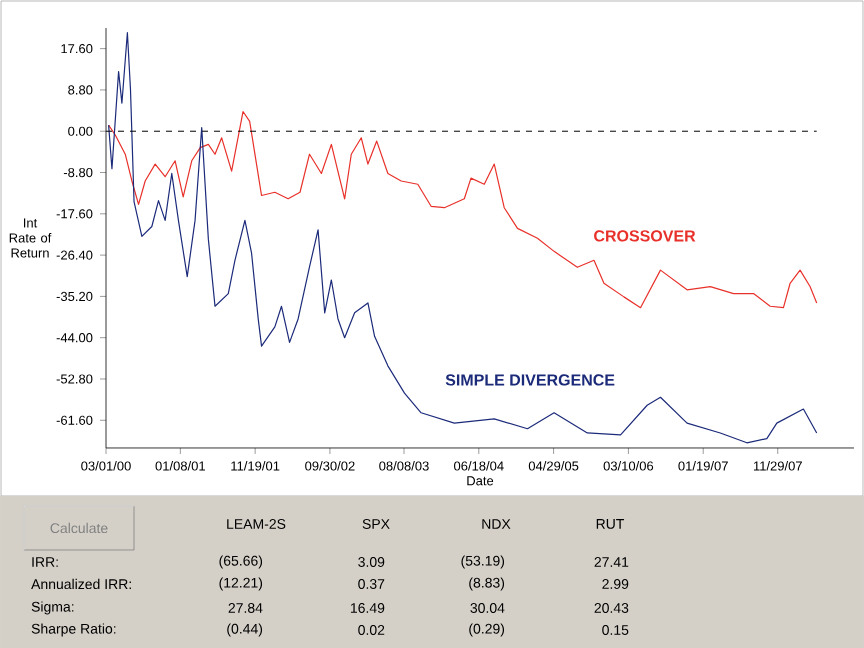 The width and height of the screenshot is (864, 648). Describe the element at coordinates (645, 236) in the screenshot. I see `series-label: CROSSOVER` at that location.